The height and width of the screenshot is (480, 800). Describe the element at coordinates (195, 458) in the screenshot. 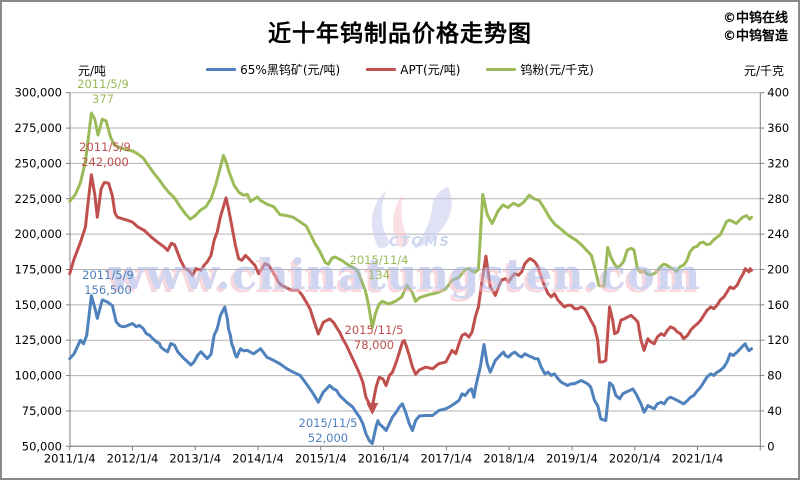

I see `x-axis-tick-label: 2013/1/4` at that location.